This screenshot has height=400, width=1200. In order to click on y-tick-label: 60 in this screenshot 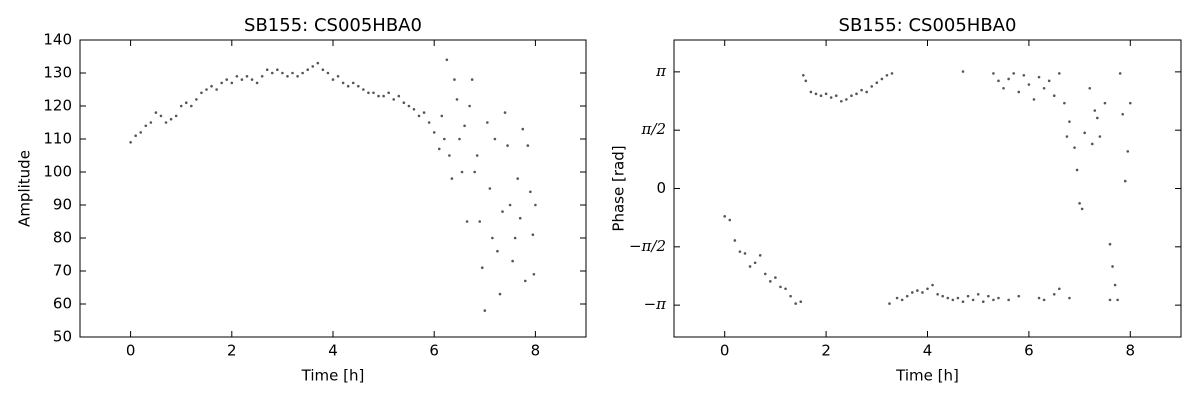, I will do `click(62, 304)`.